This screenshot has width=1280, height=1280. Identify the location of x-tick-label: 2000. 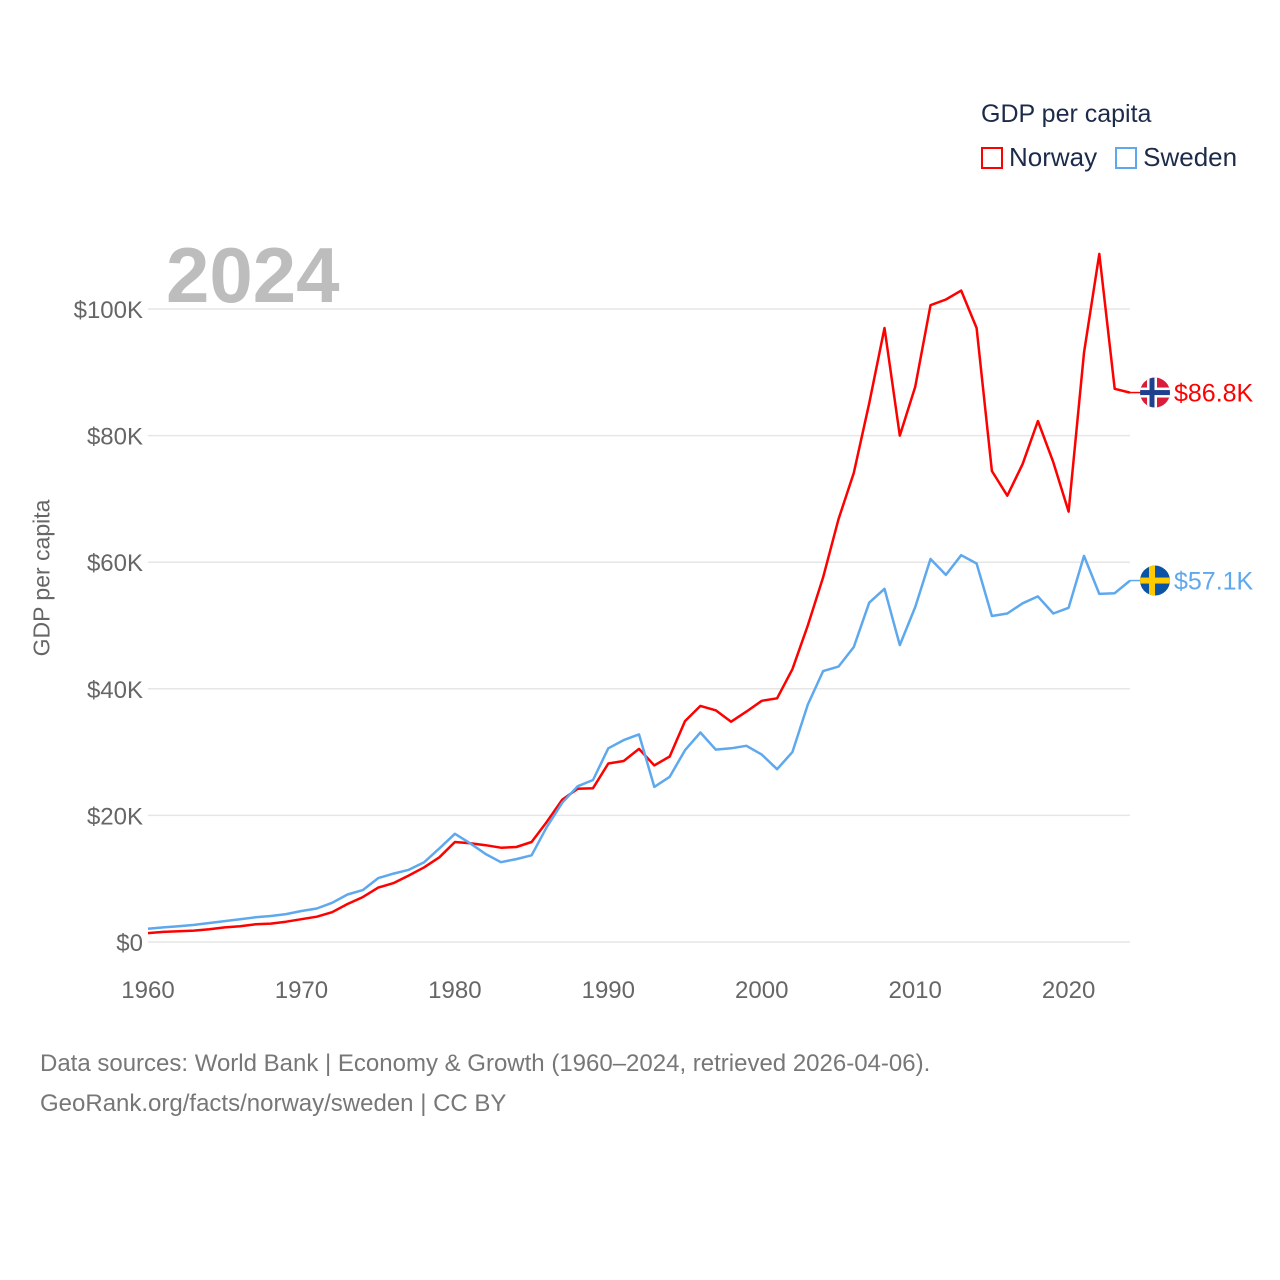
(761, 990).